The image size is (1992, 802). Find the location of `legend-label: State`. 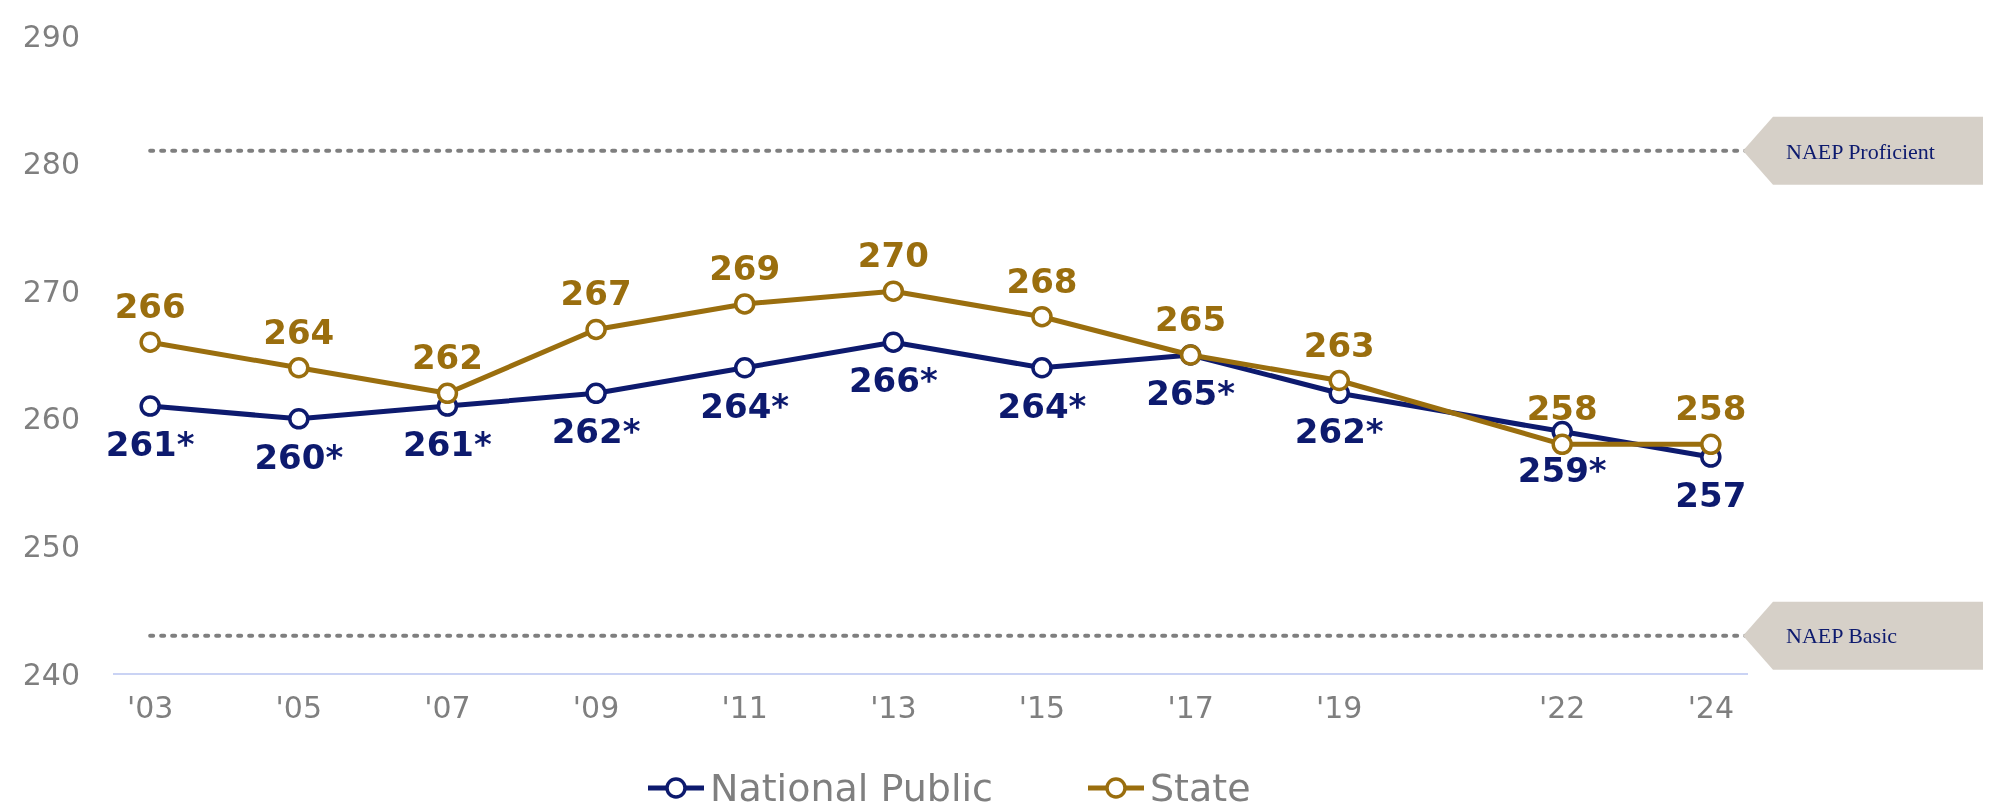

legend-label: State is located at coordinates (1200, 784).